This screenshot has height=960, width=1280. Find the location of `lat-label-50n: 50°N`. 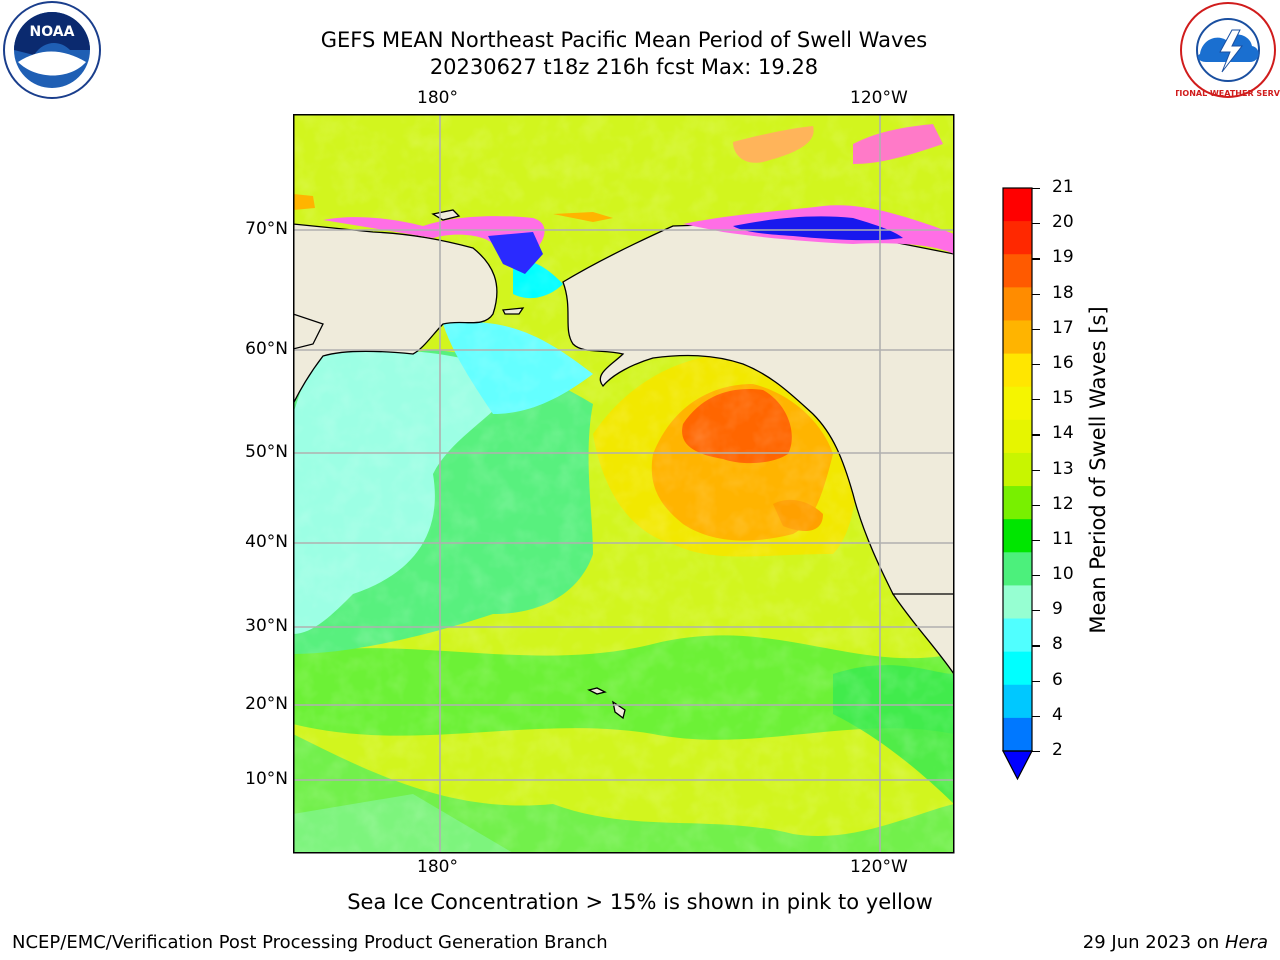

lat-label-50n: 50°N is located at coordinates (266, 452).